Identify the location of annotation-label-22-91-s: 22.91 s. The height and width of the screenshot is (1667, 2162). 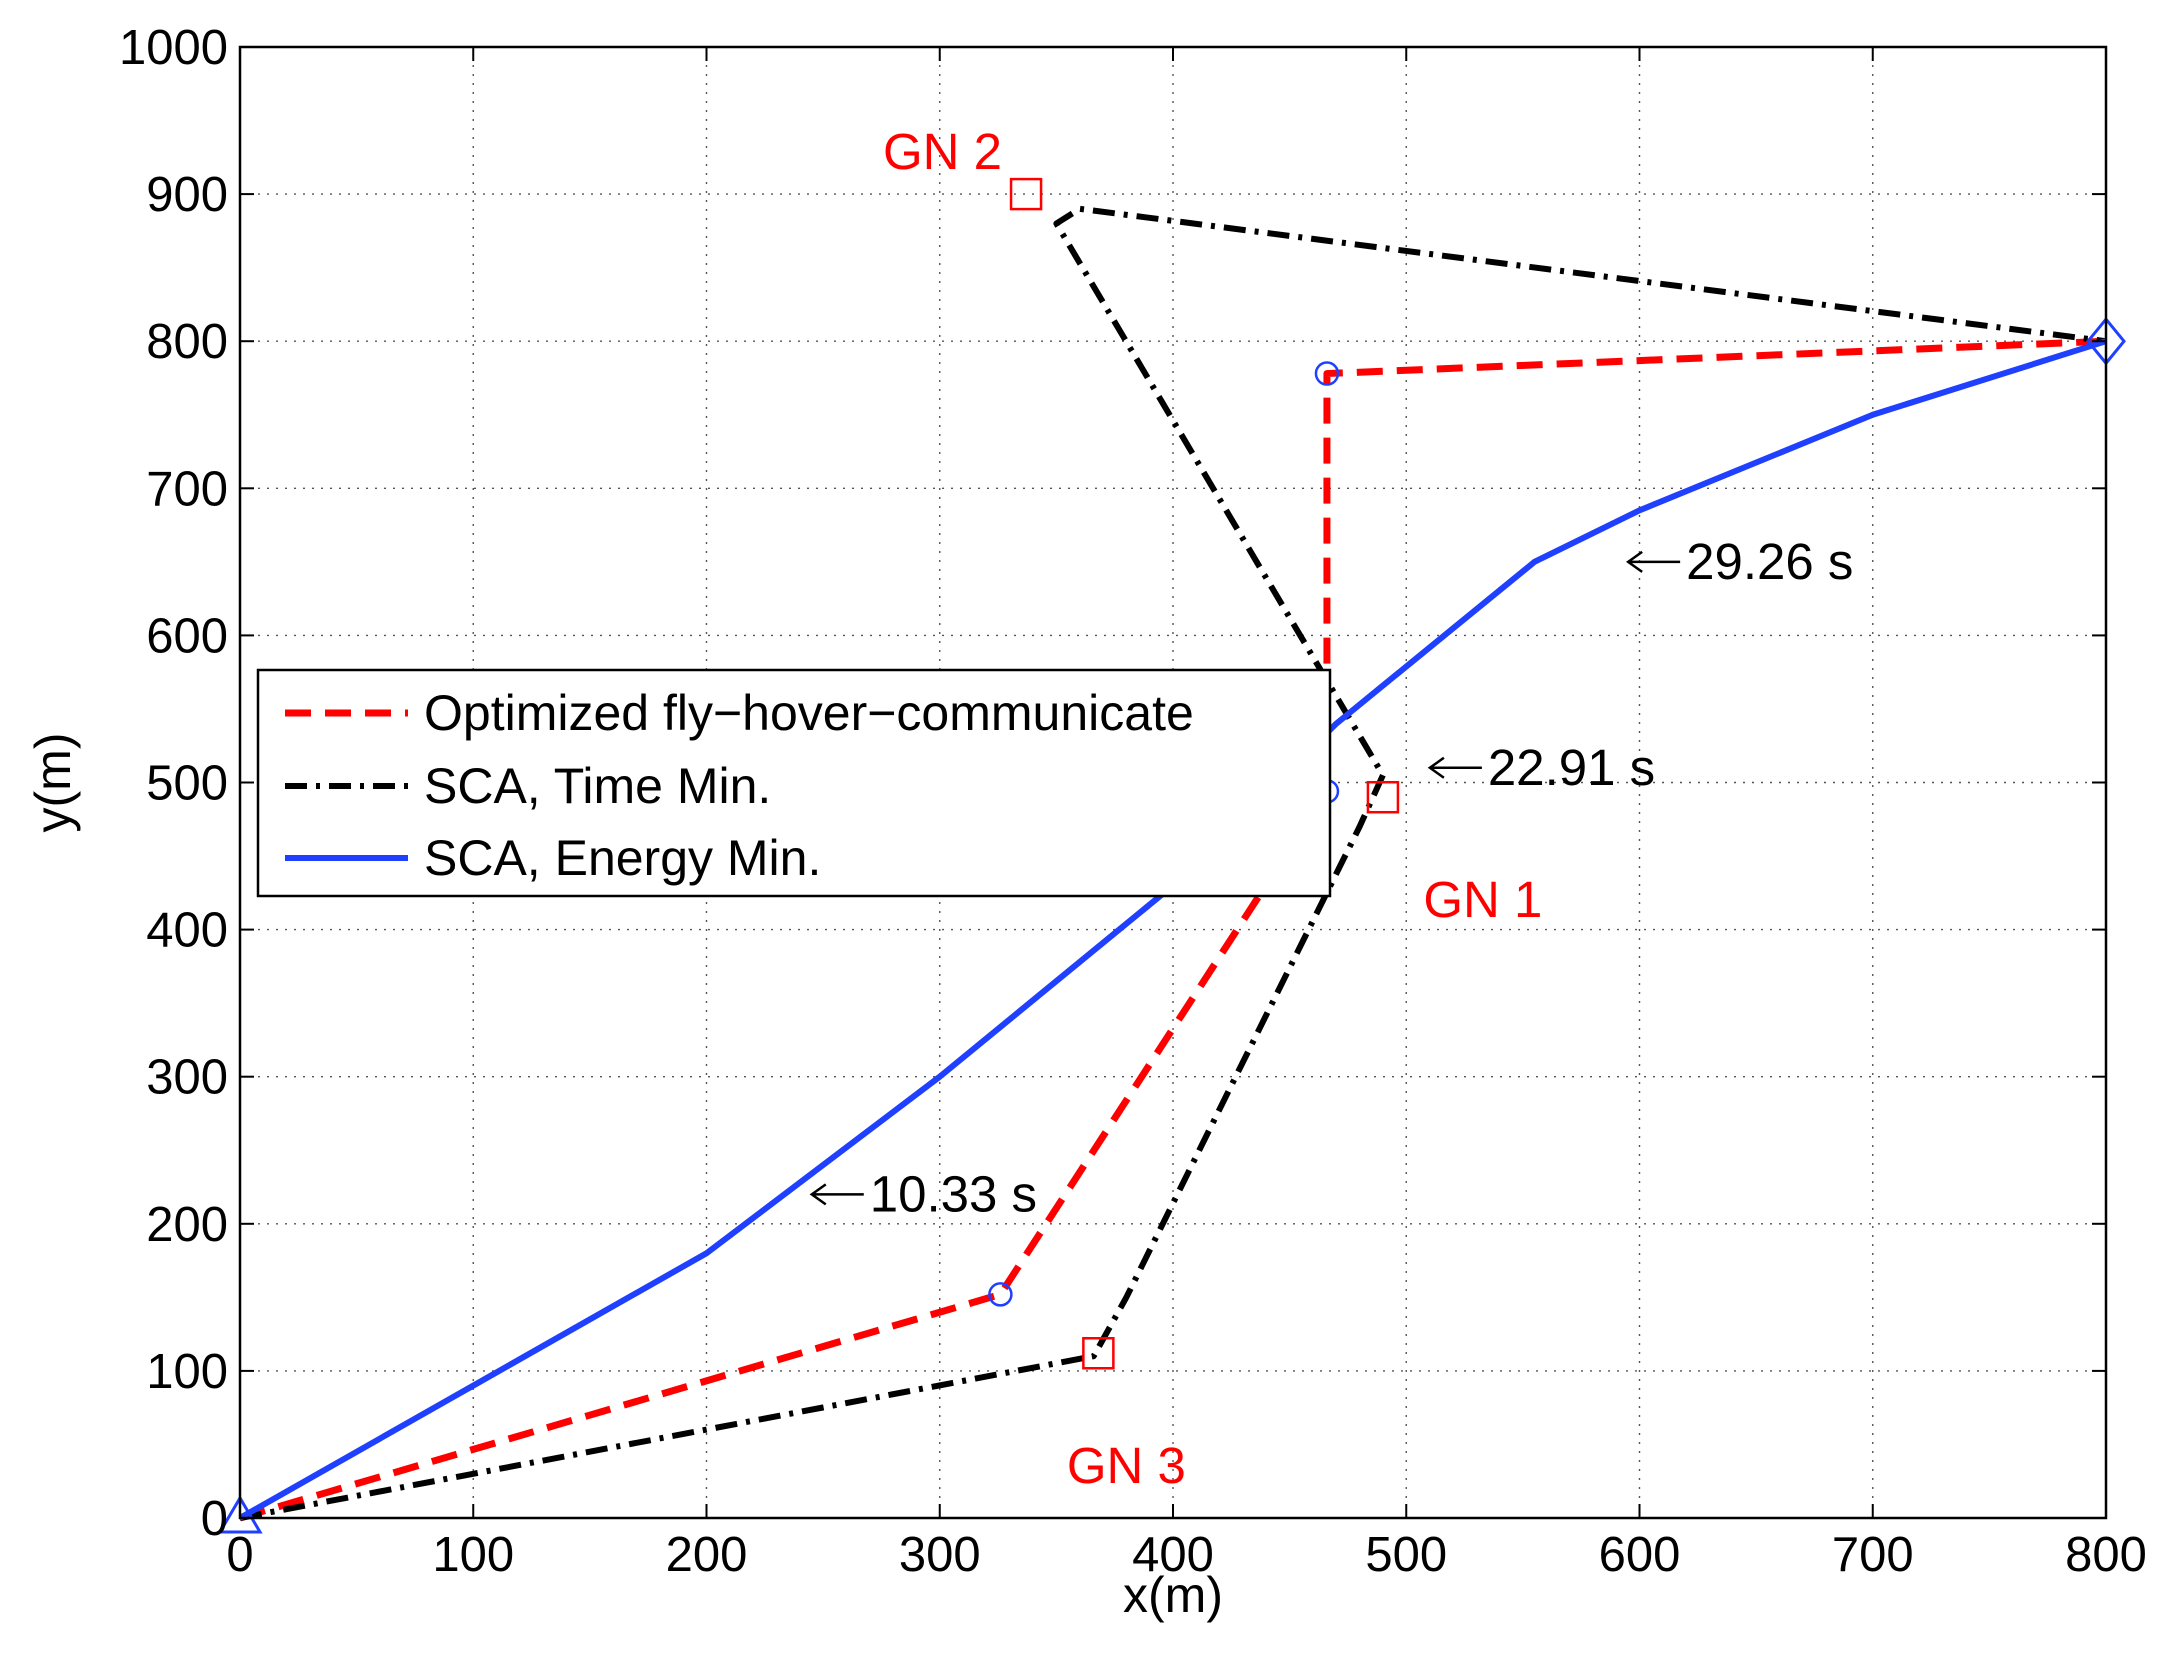
(1571, 767).